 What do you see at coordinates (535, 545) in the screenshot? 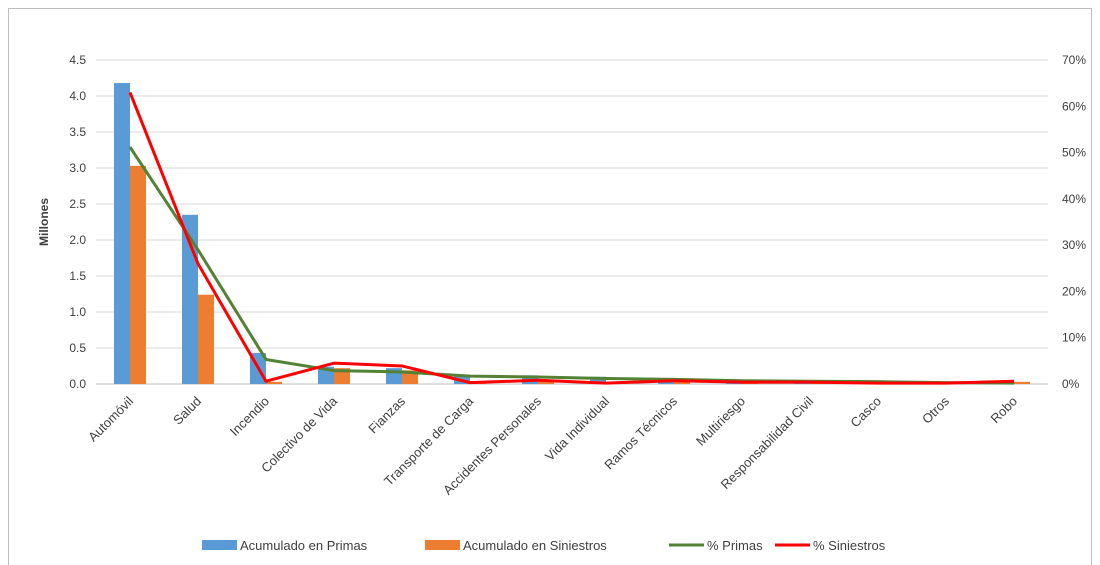
I see `legend-label: Acumulado en Siniestros` at bounding box center [535, 545].